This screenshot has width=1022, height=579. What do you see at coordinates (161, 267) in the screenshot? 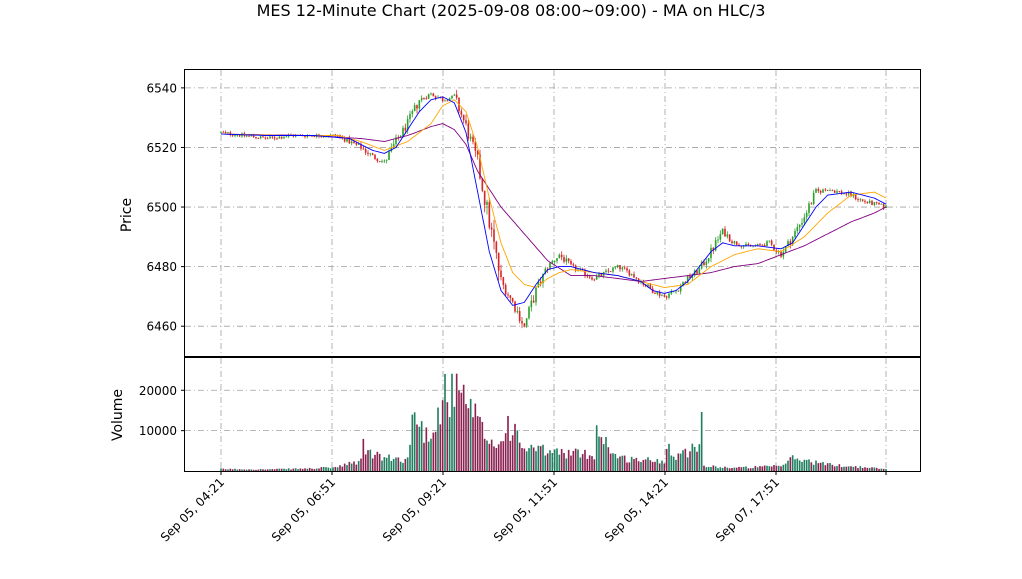
I see `price-y-tick-label: 6480` at bounding box center [161, 267].